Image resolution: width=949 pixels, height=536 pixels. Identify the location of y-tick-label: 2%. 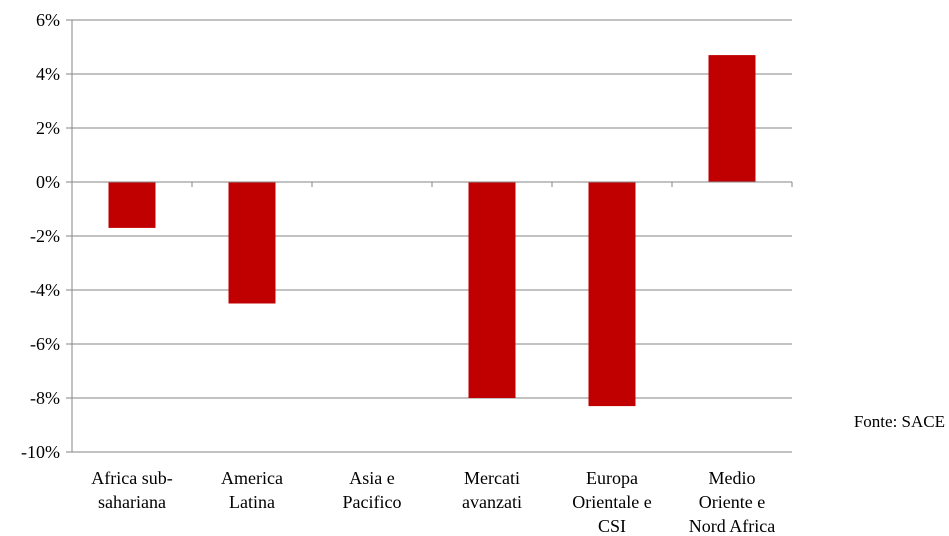
(48, 128).